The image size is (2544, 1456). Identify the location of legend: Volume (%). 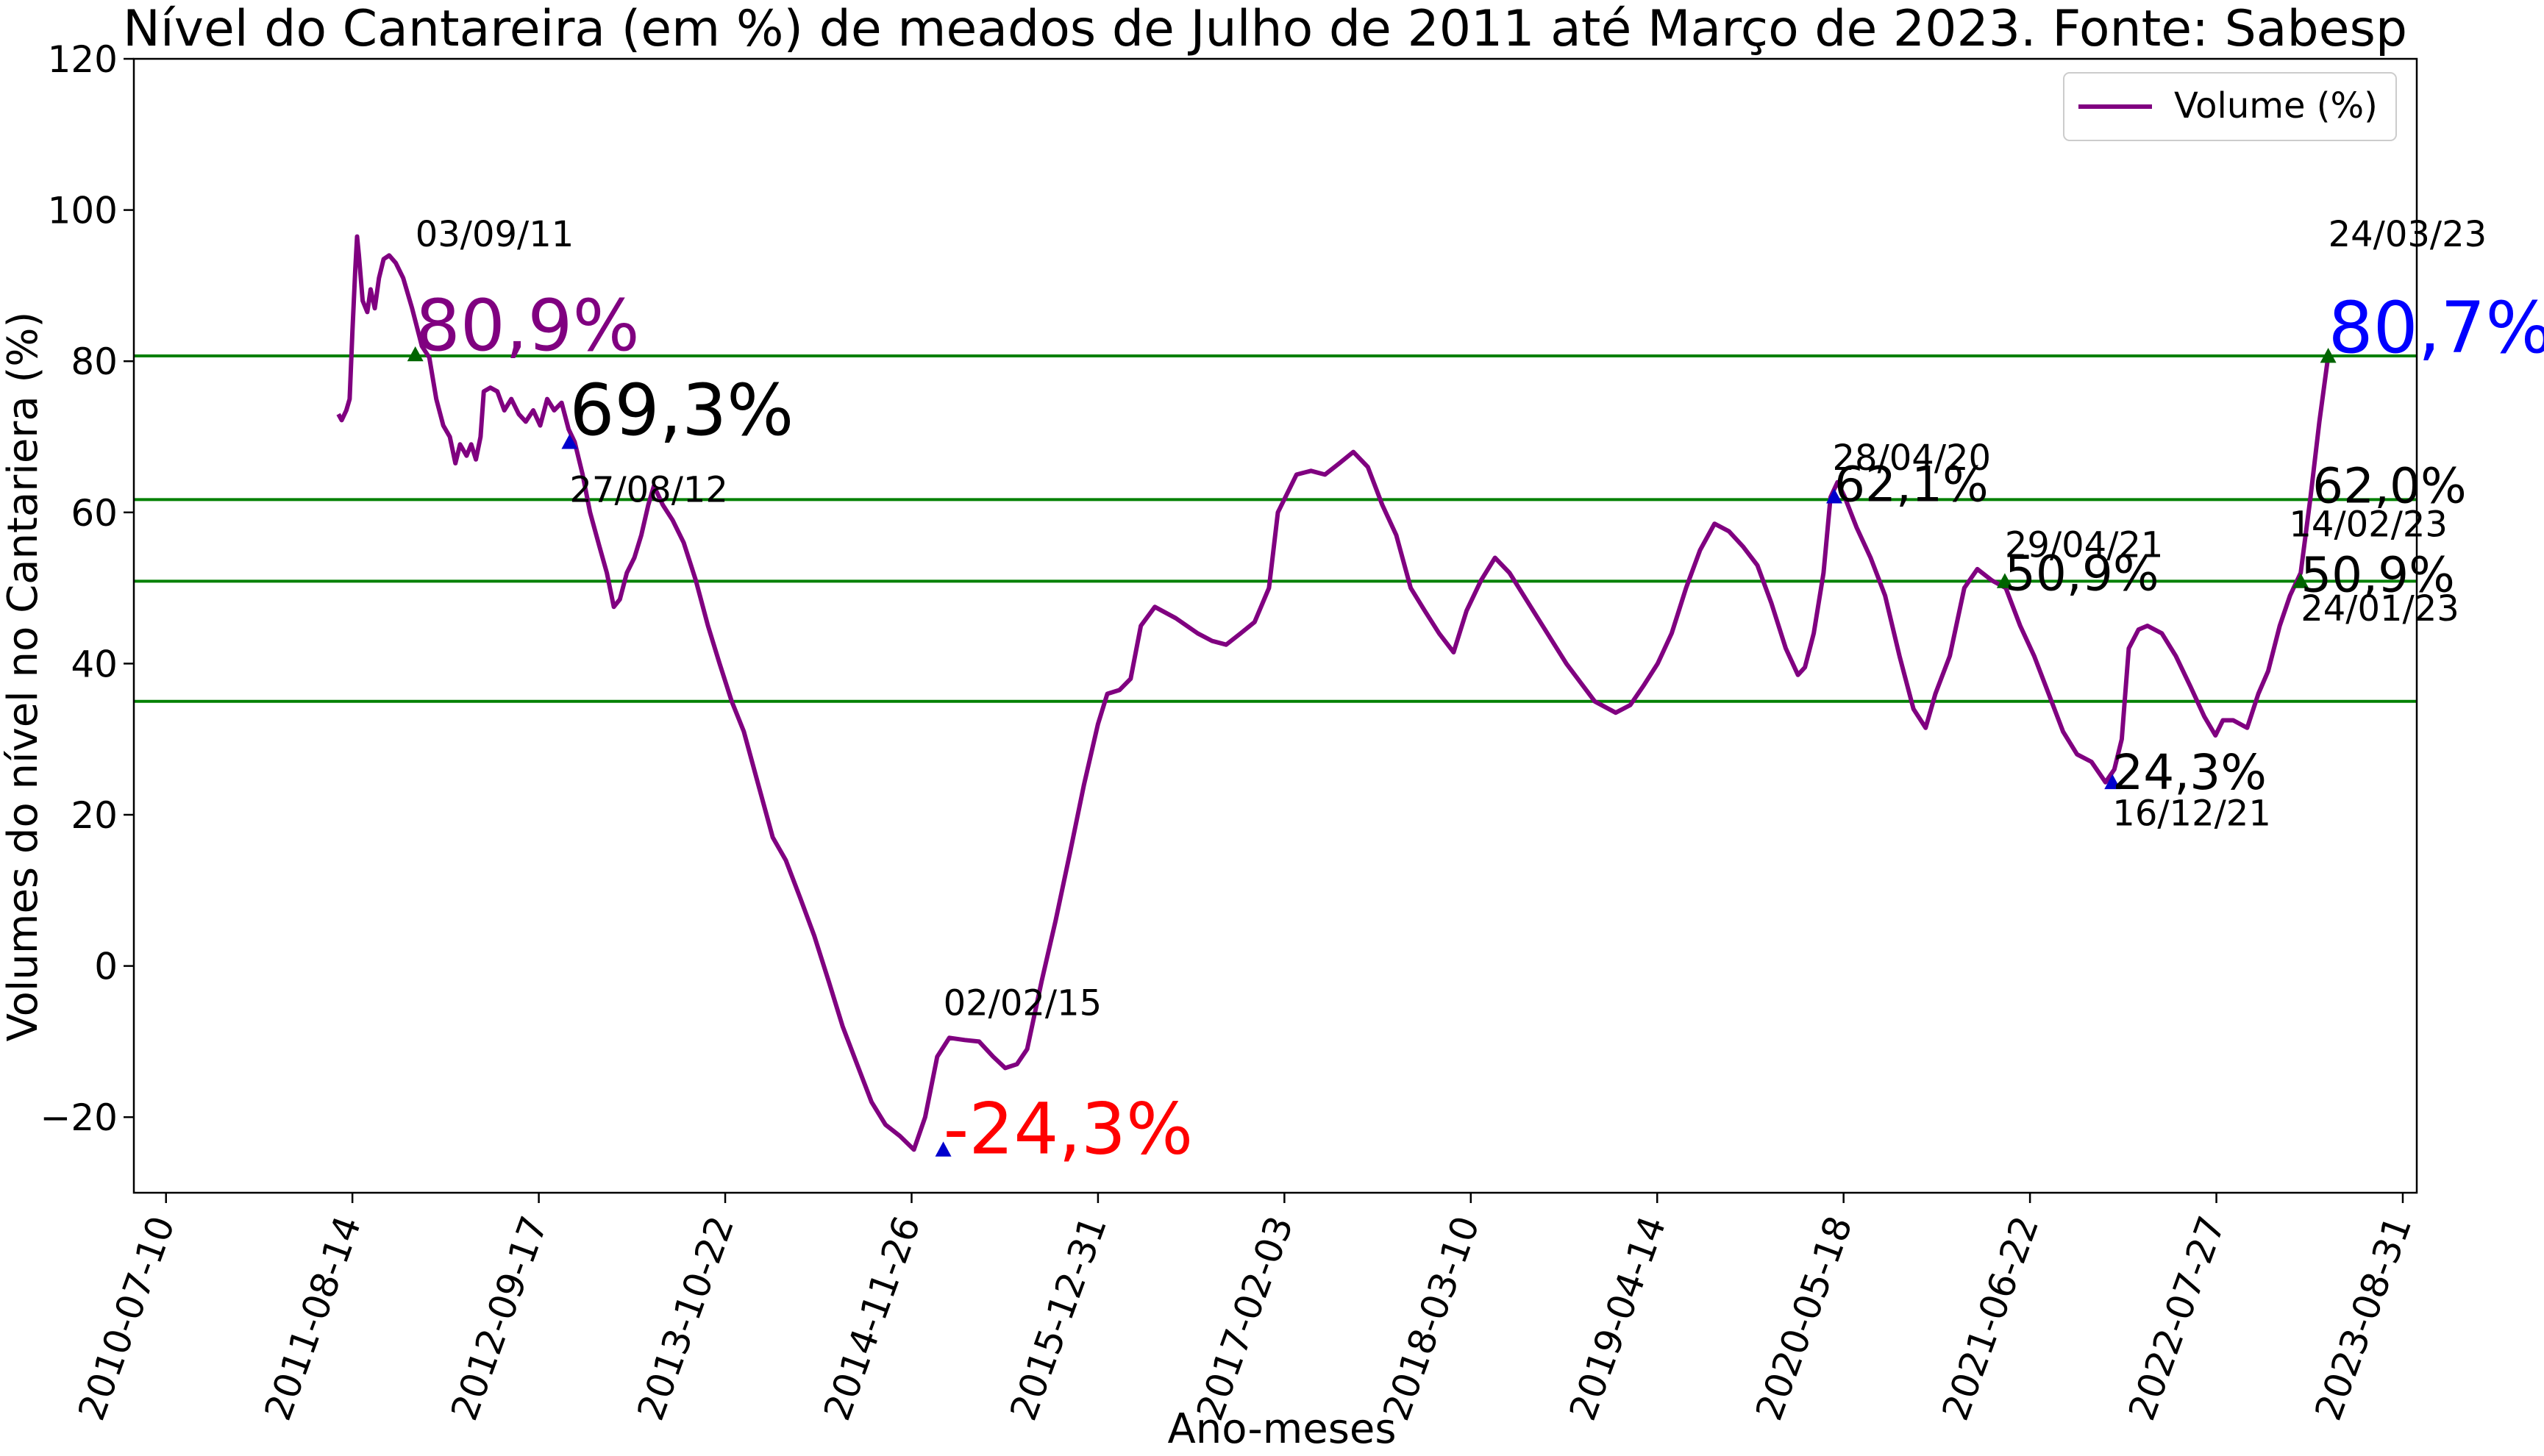
(2230, 106).